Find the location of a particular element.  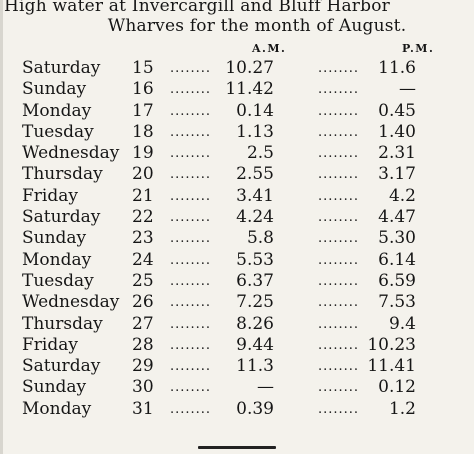

pm-time-cell: 7.53 is located at coordinates (397, 302).